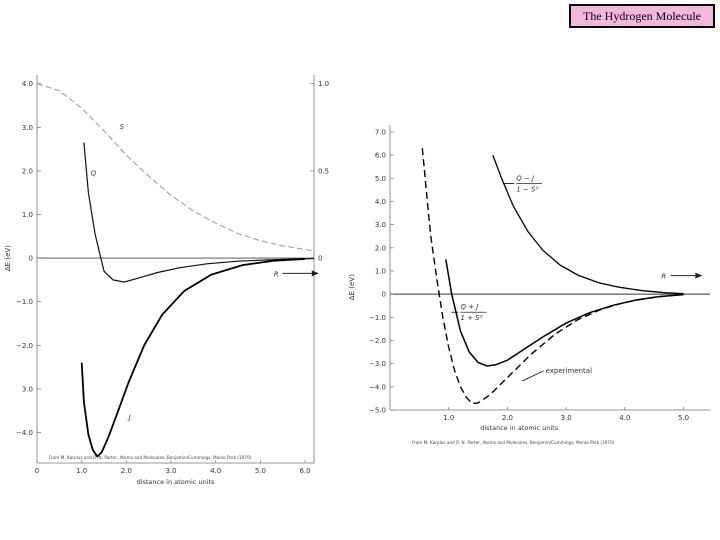 This screenshot has width=720, height=540. Describe the element at coordinates (471, 318) in the screenshot. I see `series-q-plus-j-label-denominator: 1 + S²` at that location.